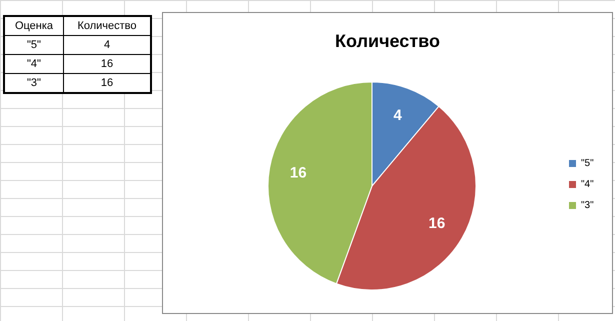 Image resolution: width=615 pixels, height=321 pixels. I want to click on legend-label: "4", so click(587, 184).